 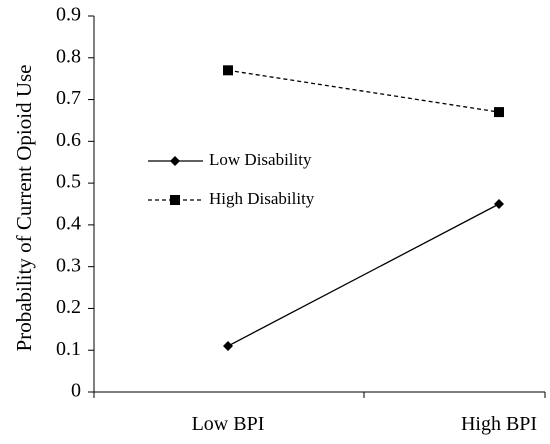 I want to click on y-tick-label: 0.1, so click(x=68, y=349).